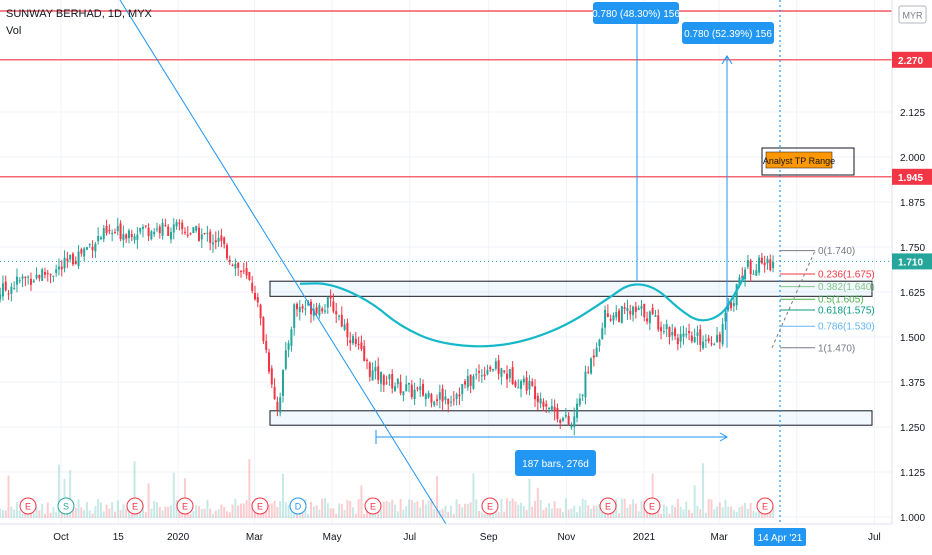 Image resolution: width=932 pixels, height=555 pixels. I want to click on resistance-zone, so click(571, 288).